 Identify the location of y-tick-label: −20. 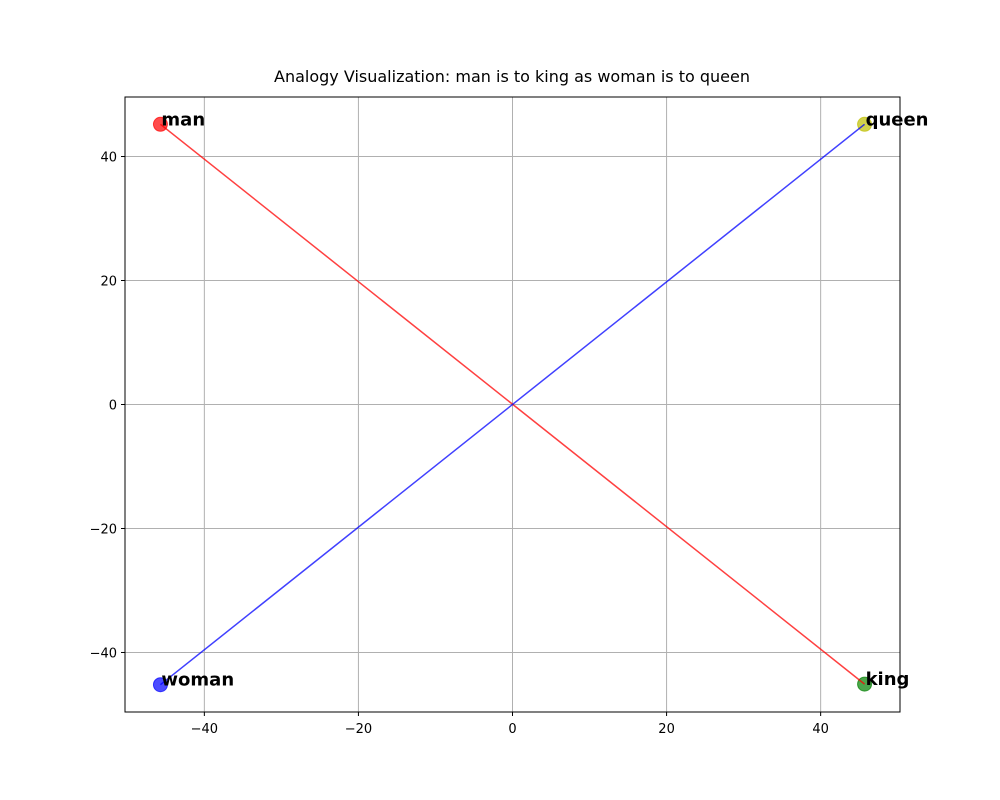
(103, 529).